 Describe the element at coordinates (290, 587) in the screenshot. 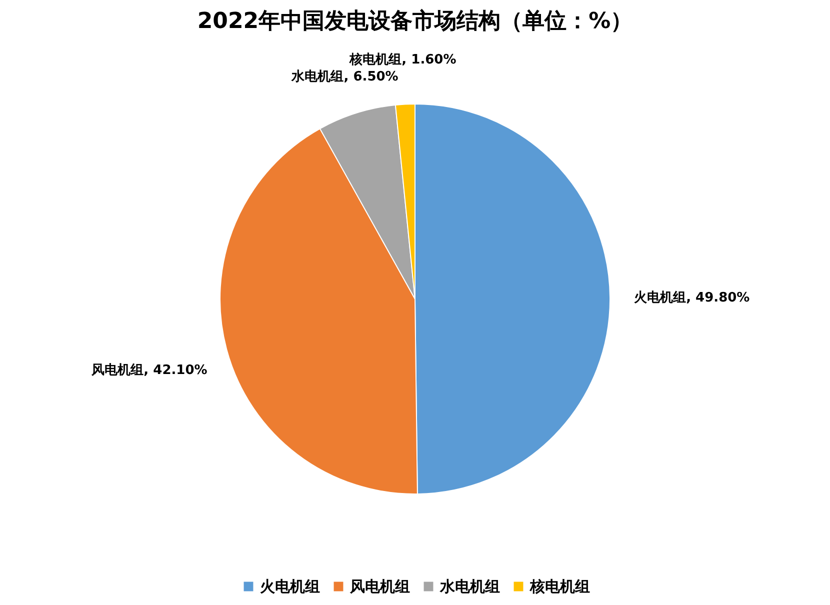

I see `legend-label: 火电机组` at that location.